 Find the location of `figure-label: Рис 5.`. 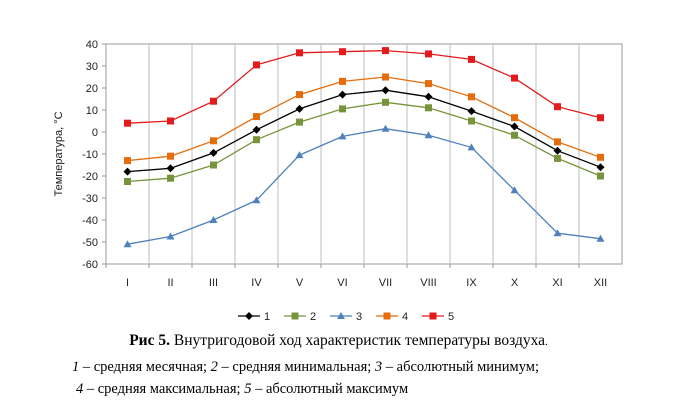

figure-label: Рис 5. is located at coordinates (149, 340).